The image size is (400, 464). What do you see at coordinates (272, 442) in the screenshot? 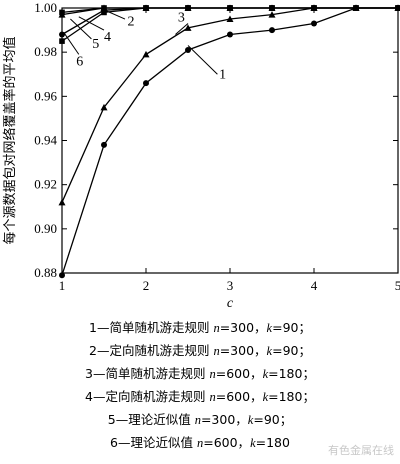
I see `legend-kval: =180` at bounding box center [272, 442].